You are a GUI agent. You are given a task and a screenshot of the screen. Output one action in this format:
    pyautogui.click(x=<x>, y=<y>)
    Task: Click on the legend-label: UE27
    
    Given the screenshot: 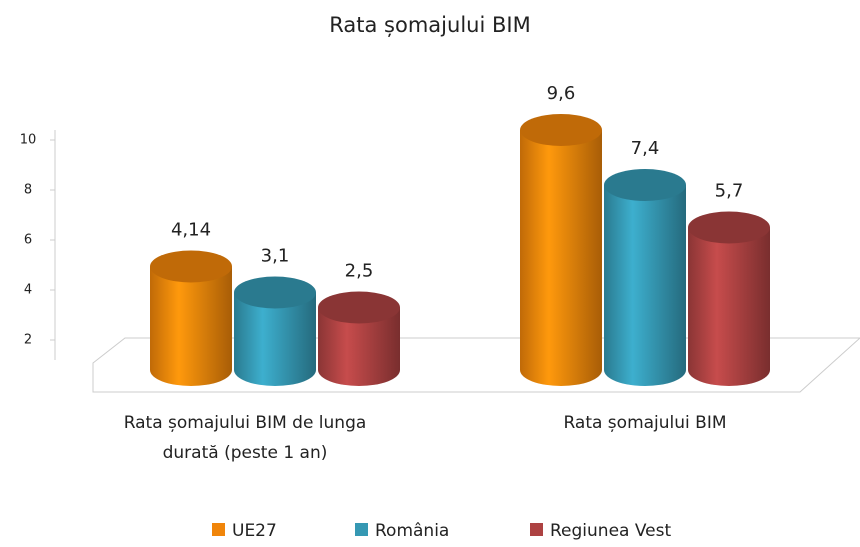 What is the action you would take?
    pyautogui.click(x=254, y=531)
    